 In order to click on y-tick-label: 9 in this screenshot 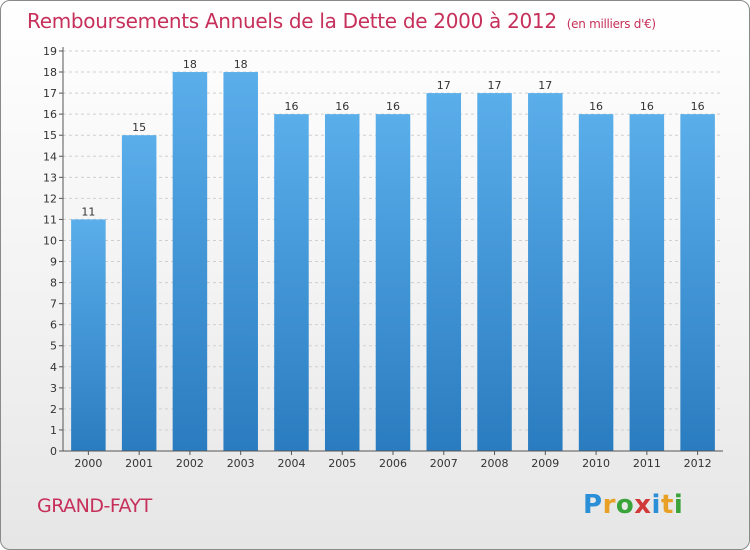, I will do `click(53, 262)`.